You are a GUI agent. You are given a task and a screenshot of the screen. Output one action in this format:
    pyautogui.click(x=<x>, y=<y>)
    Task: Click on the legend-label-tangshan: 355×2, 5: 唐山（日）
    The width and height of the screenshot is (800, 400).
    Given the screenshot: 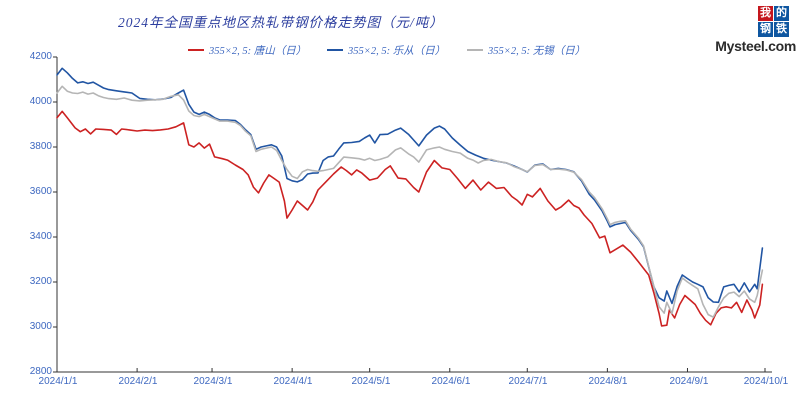 What is the action you would take?
    pyautogui.click(x=258, y=51)
    